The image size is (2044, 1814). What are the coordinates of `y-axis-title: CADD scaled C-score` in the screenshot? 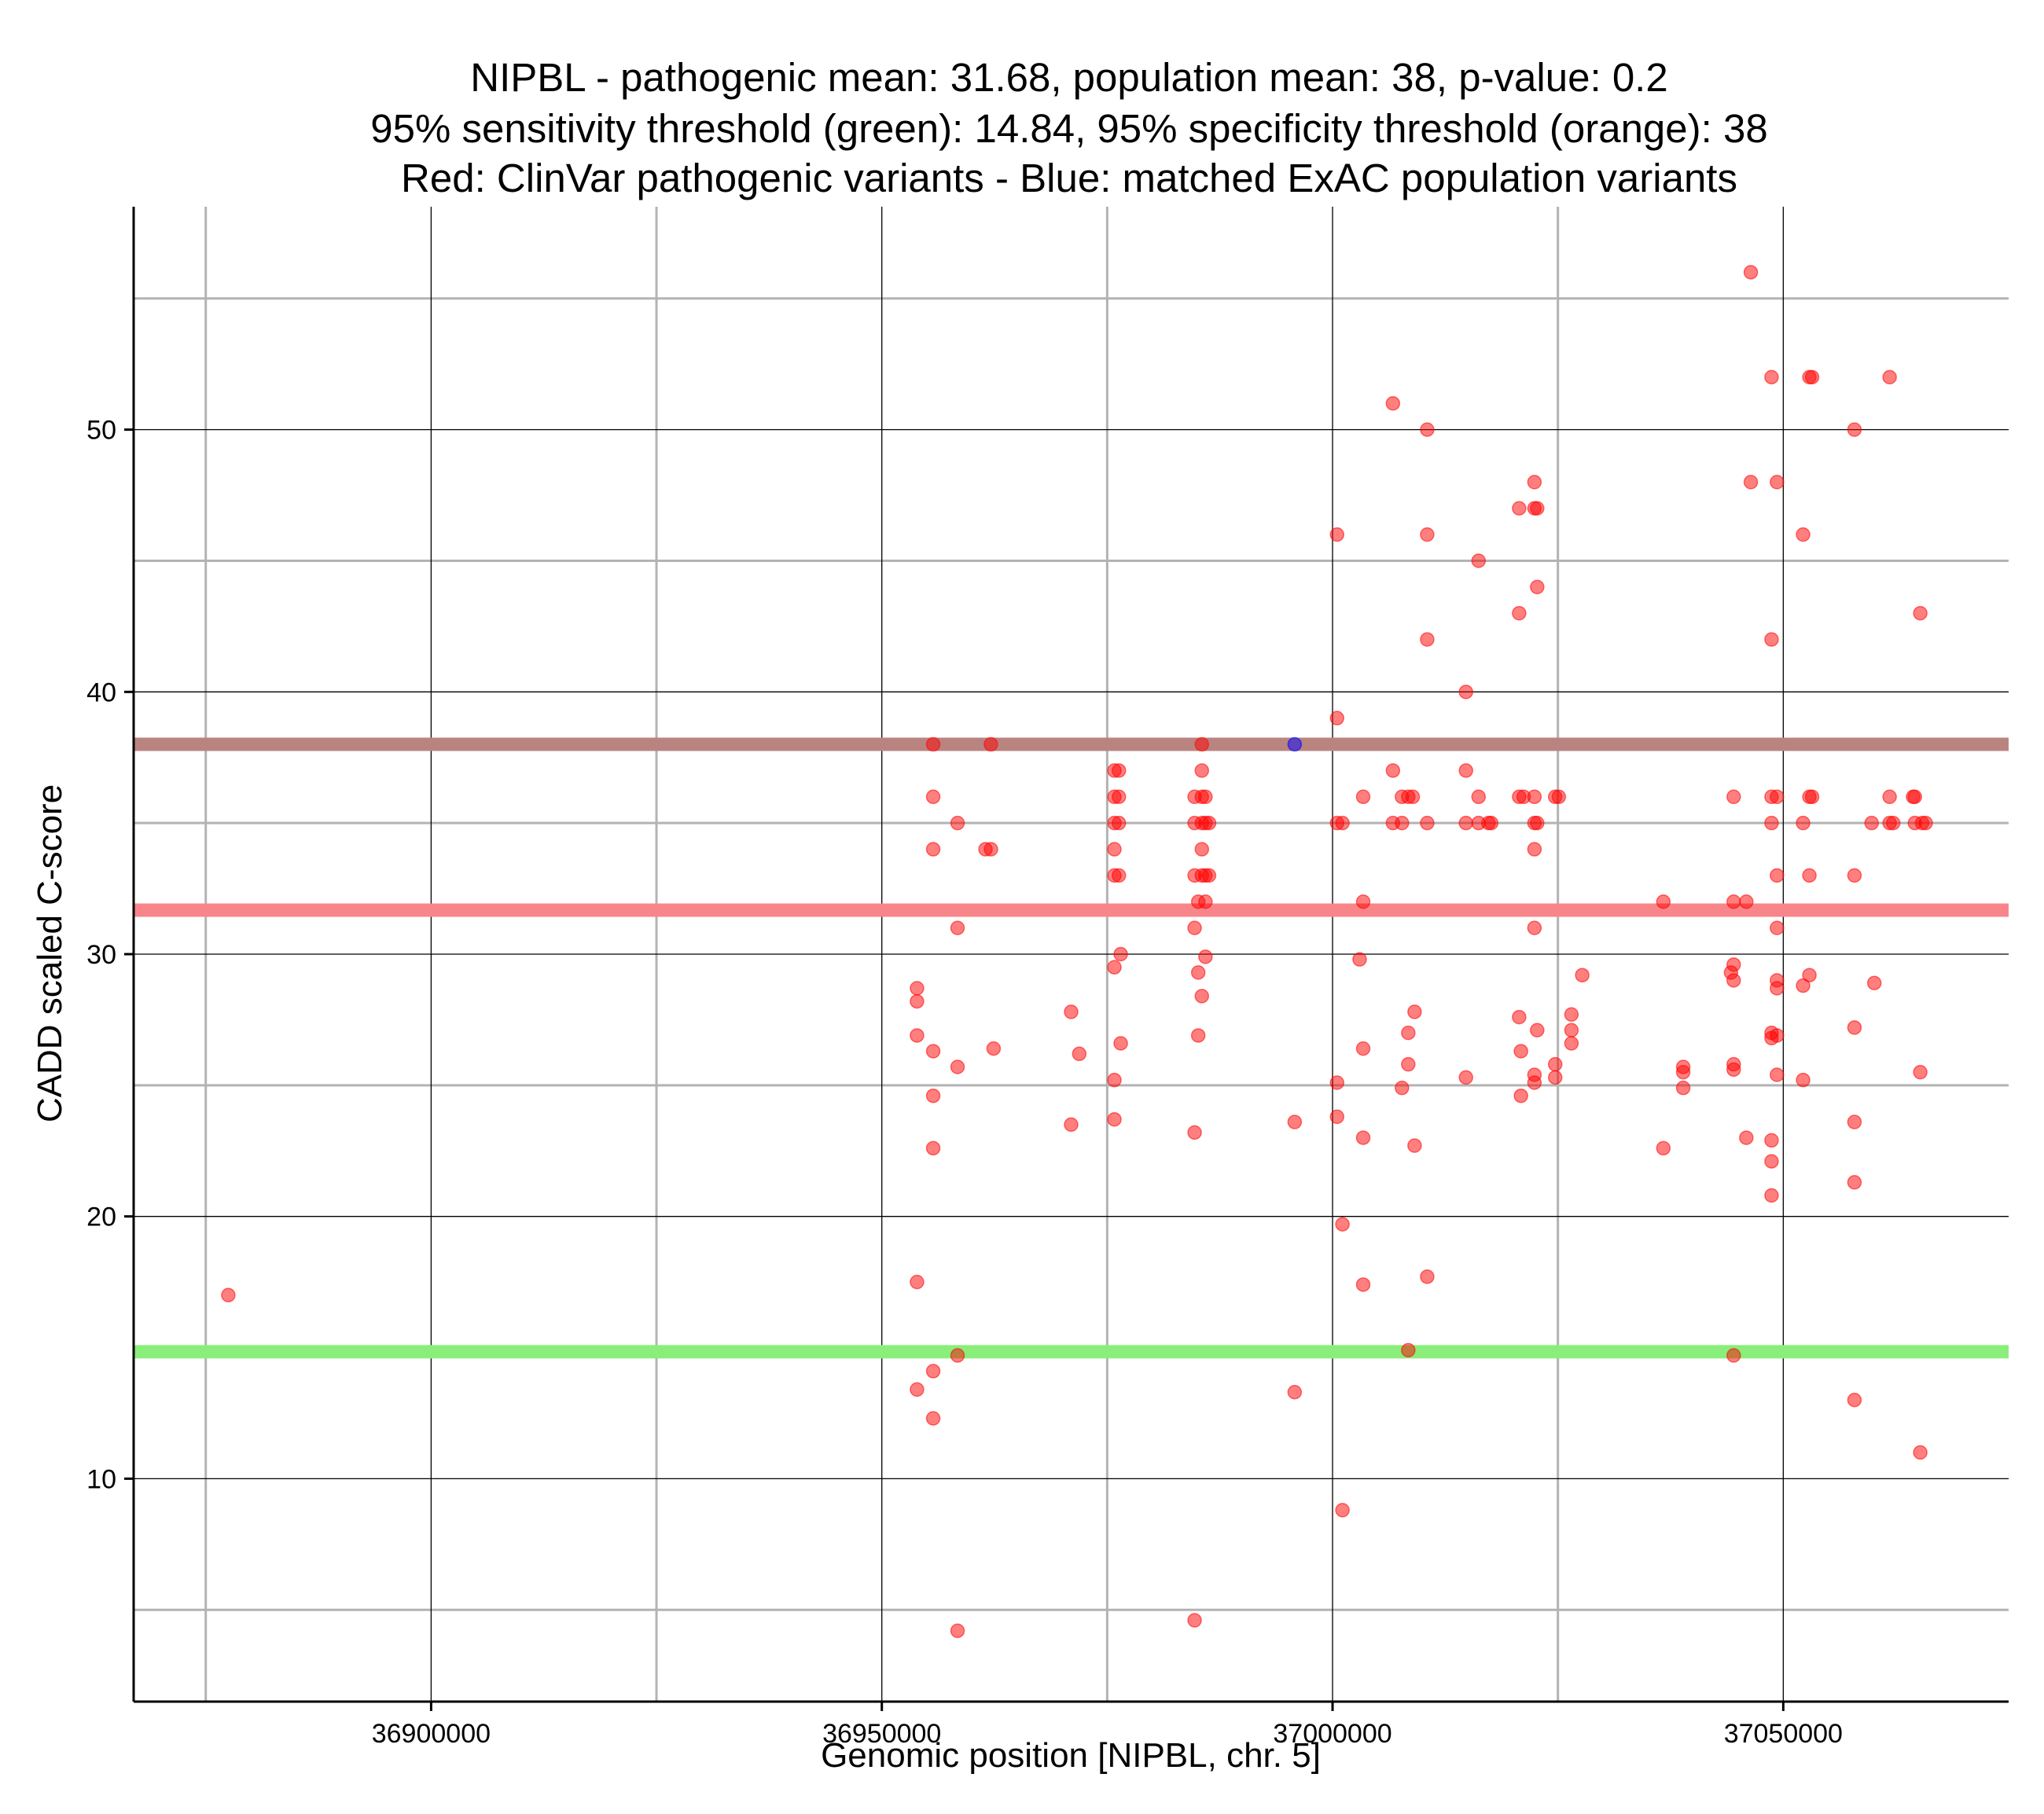 It's located at (50, 953).